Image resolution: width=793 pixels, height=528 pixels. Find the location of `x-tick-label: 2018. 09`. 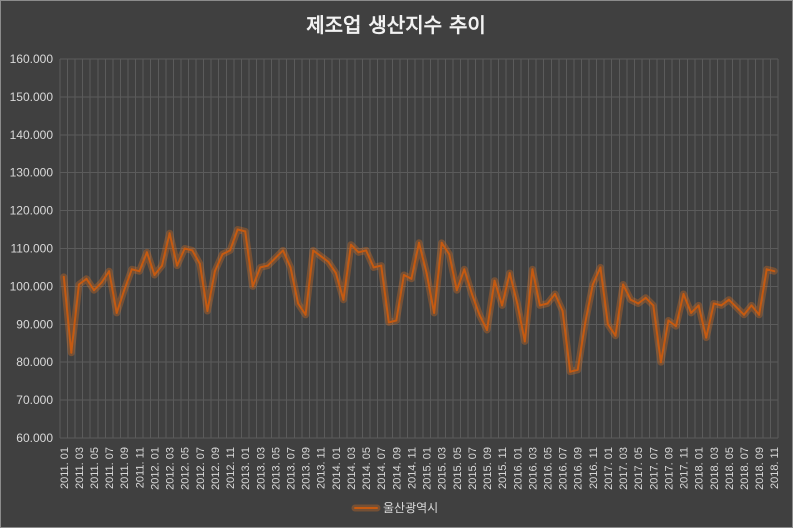

x-tick-label: 2018. 09 is located at coordinates (760, 468).